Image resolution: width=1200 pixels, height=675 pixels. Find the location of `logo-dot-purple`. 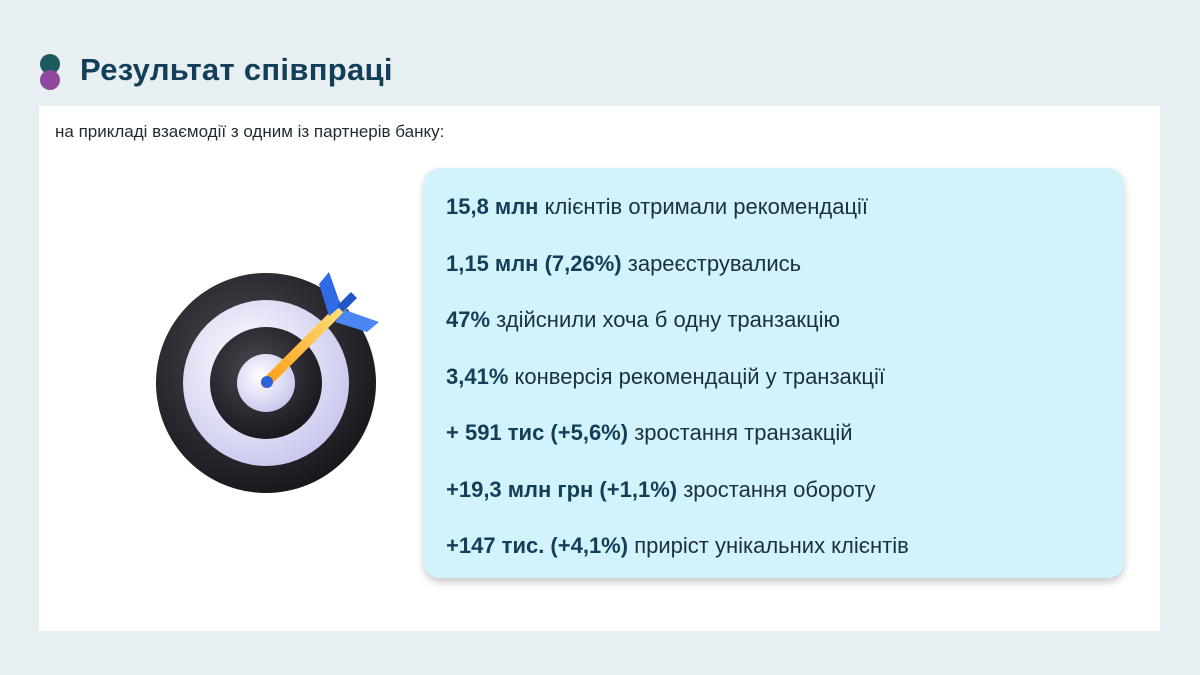

logo-dot-purple is located at coordinates (50, 80).